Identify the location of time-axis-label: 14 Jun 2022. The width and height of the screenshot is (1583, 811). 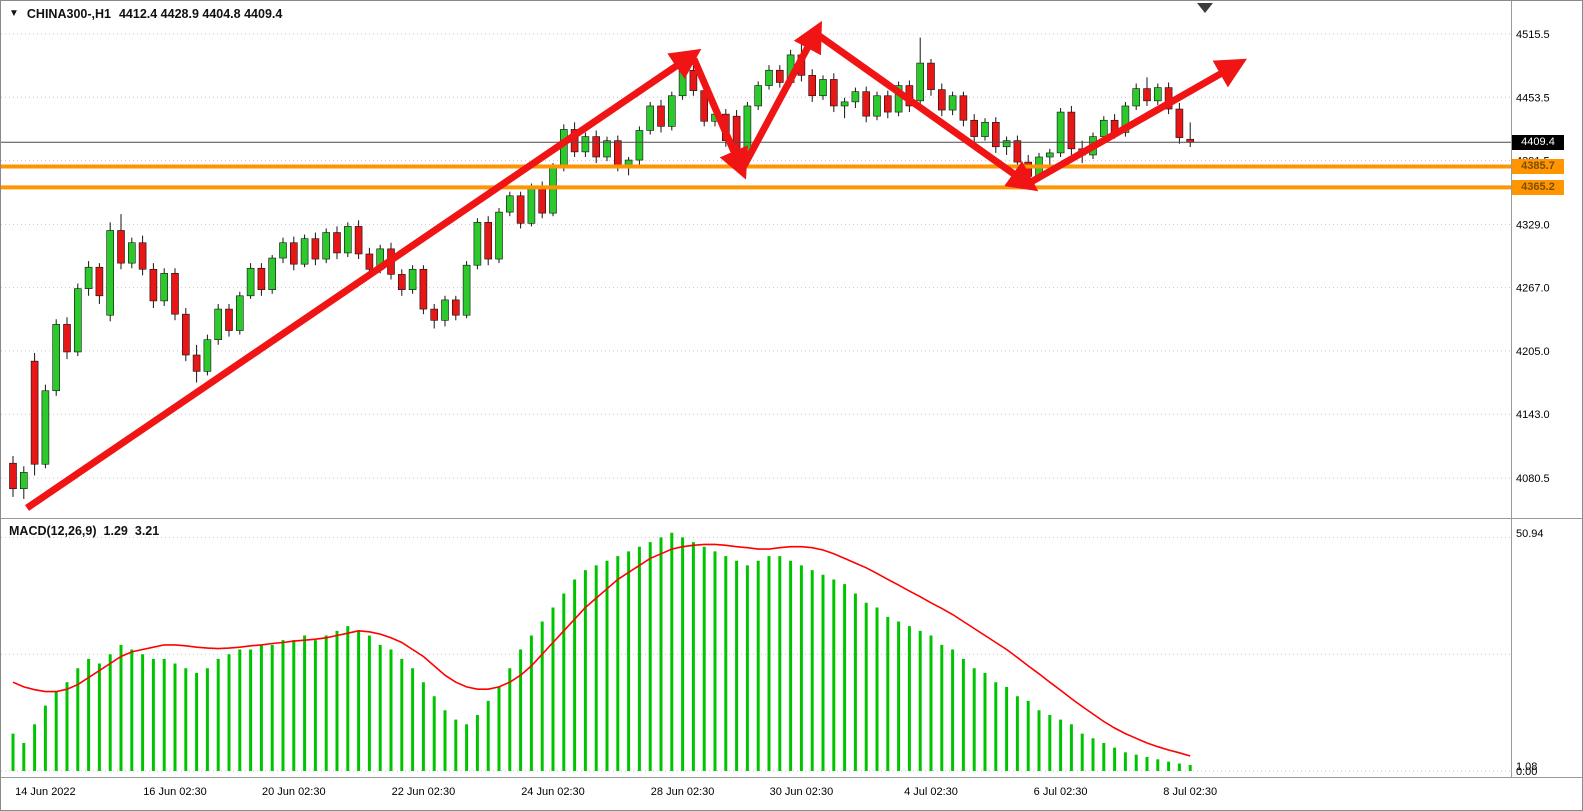
(45, 792).